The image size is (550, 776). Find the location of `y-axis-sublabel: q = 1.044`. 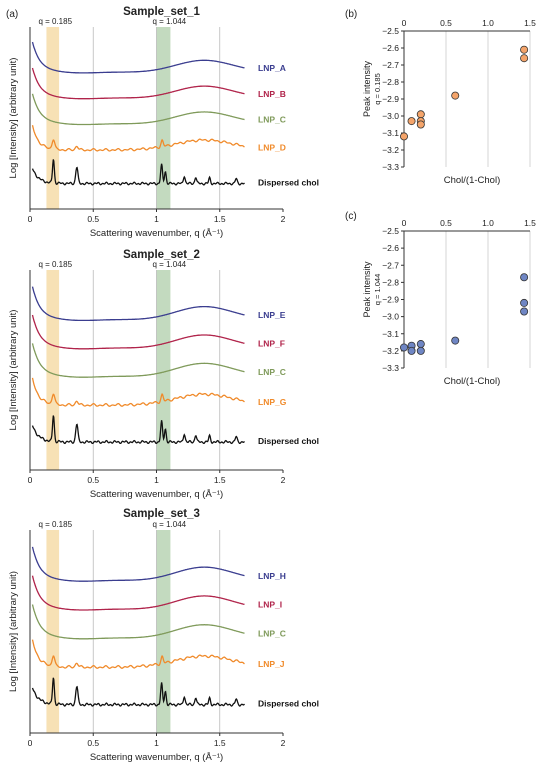

y-axis-sublabel: q = 1.044 is located at coordinates (377, 290).